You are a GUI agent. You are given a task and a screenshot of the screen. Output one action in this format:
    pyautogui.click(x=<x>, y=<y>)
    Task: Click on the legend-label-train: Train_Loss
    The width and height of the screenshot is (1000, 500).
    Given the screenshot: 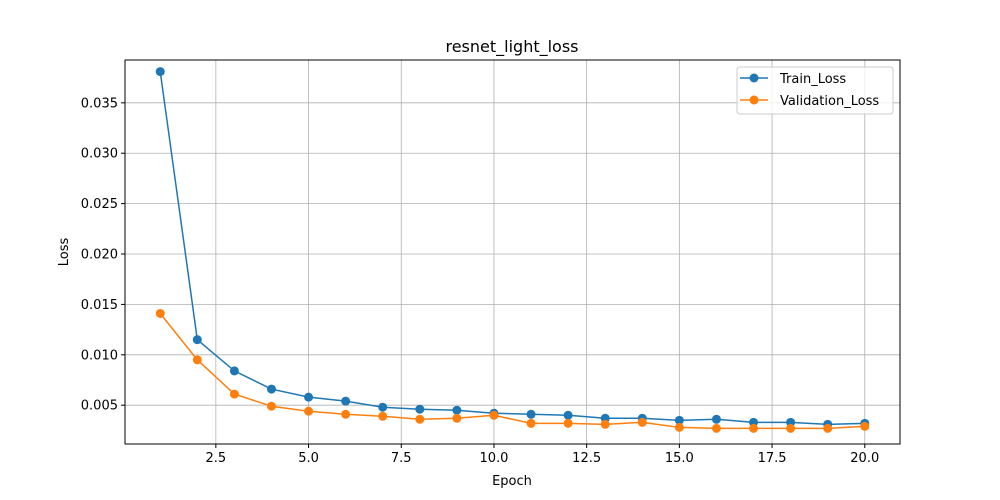 What is the action you would take?
    pyautogui.click(x=812, y=79)
    